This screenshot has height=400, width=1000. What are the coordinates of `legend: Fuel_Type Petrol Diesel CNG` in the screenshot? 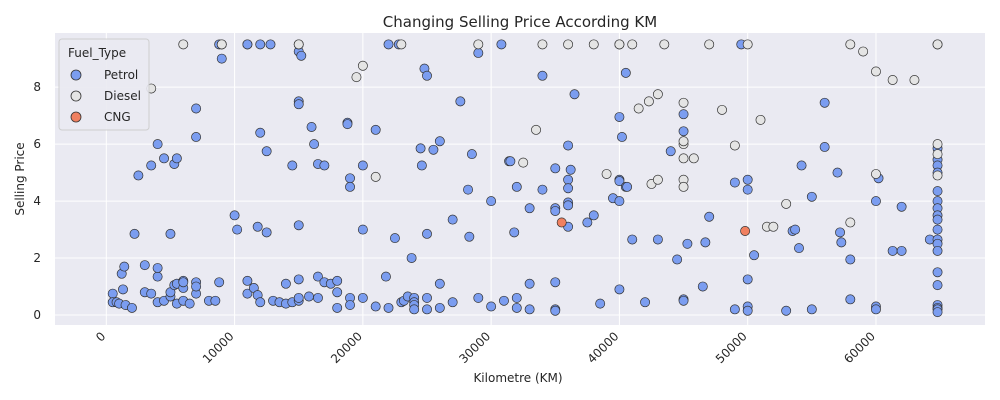 It's located at (104, 84).